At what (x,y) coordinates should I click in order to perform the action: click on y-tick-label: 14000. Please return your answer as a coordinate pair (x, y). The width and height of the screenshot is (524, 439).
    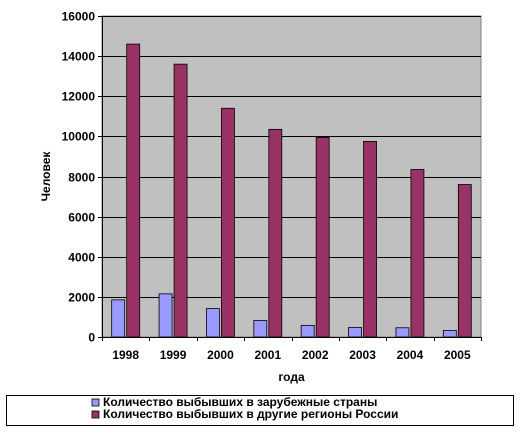
    Looking at the image, I should click on (79, 57).